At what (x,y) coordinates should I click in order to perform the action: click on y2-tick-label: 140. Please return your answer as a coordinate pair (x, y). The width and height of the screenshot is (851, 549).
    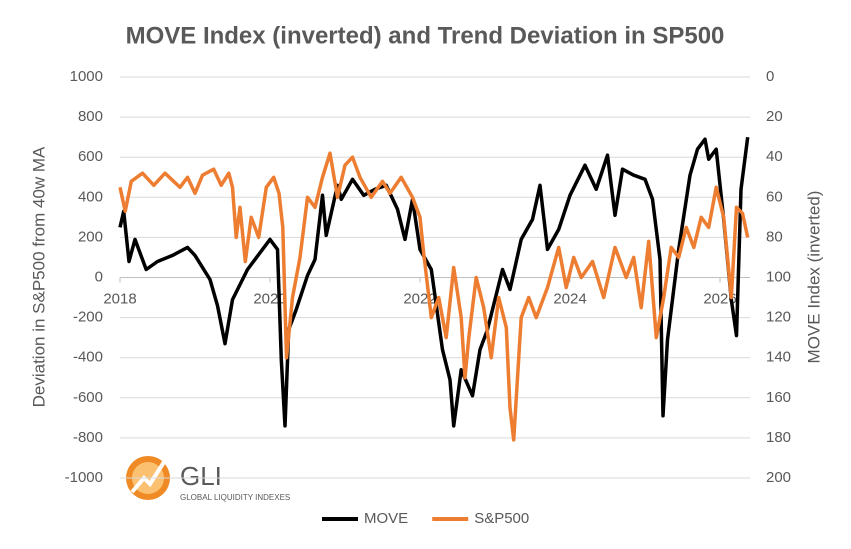
    Looking at the image, I should click on (778, 357).